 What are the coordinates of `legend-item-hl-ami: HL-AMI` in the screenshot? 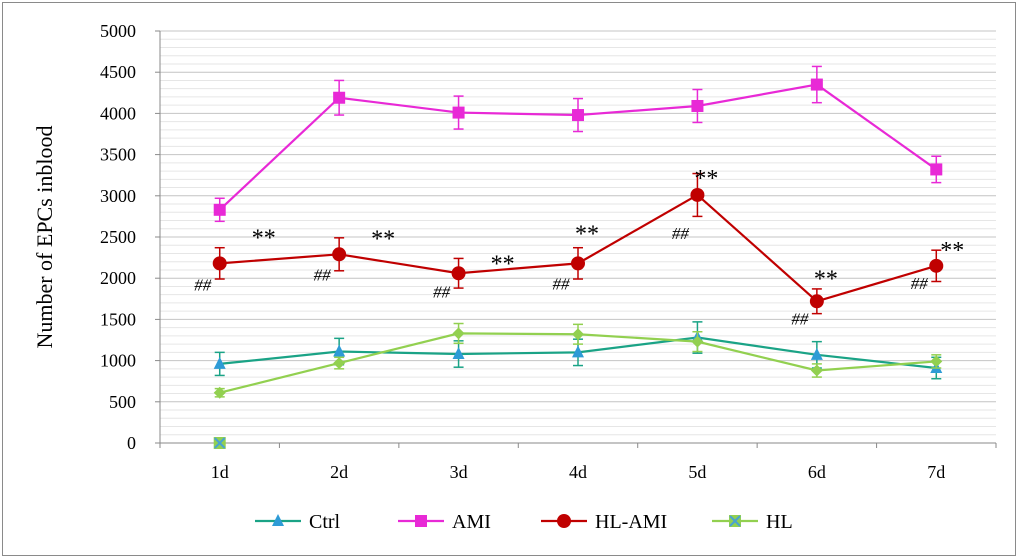 It's located at (604, 522).